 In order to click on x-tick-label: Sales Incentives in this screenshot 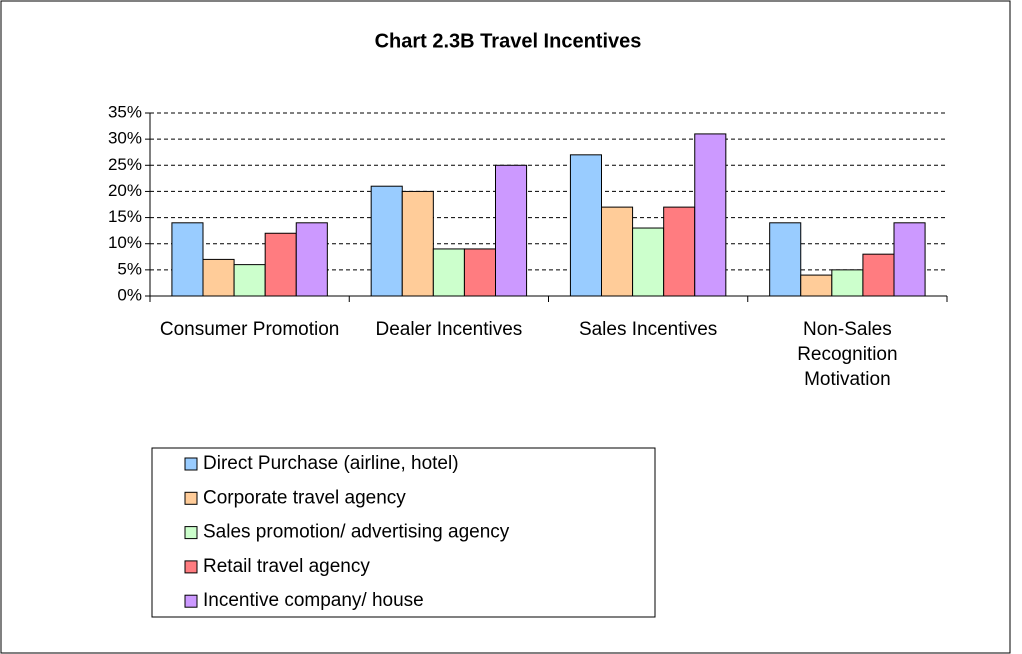, I will do `click(648, 329)`.